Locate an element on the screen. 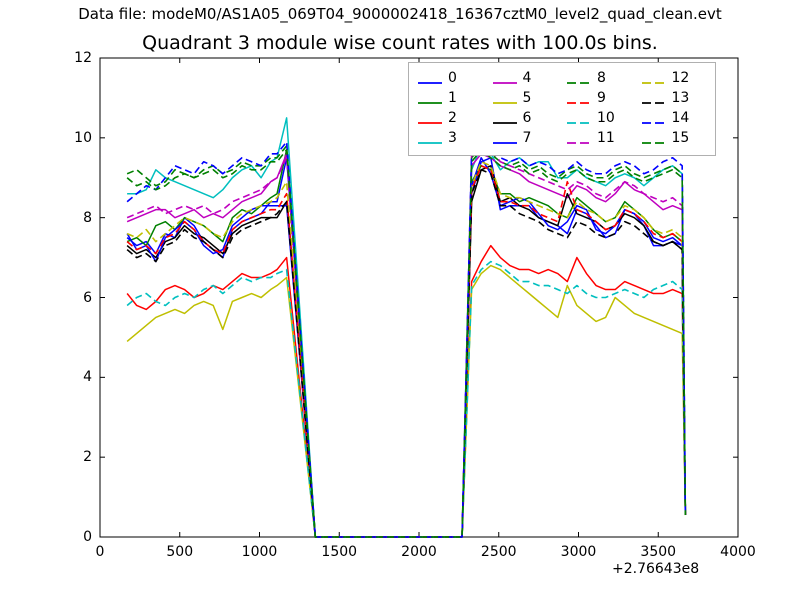 The width and height of the screenshot is (800, 600). y-tick-label: 8 is located at coordinates (87, 217).